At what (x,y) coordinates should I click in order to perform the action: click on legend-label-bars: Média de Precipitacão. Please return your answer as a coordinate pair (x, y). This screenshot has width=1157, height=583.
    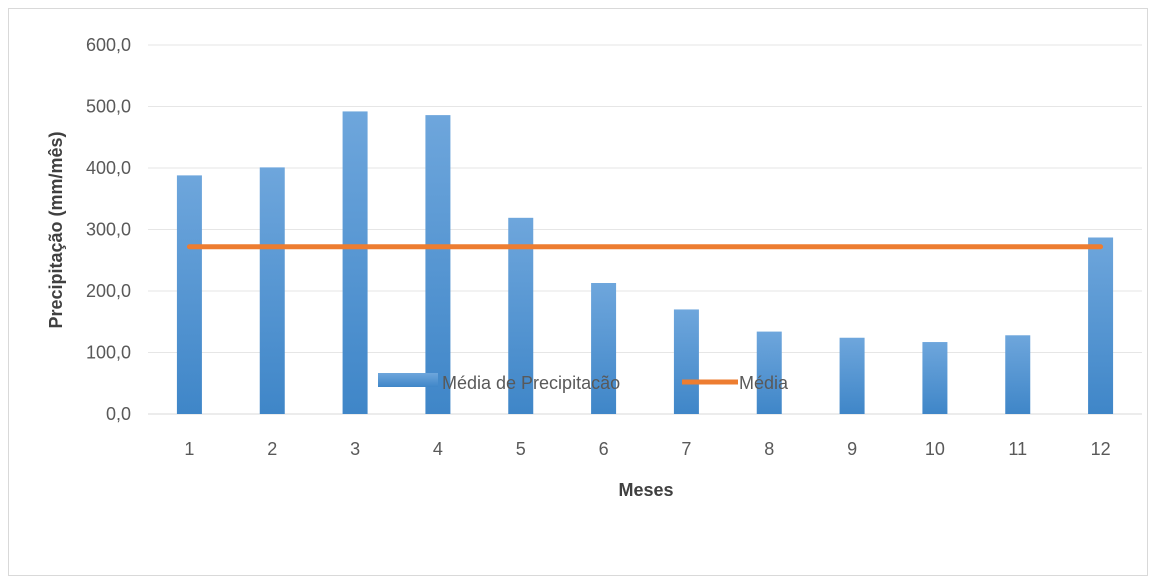
    Looking at the image, I should click on (531, 383).